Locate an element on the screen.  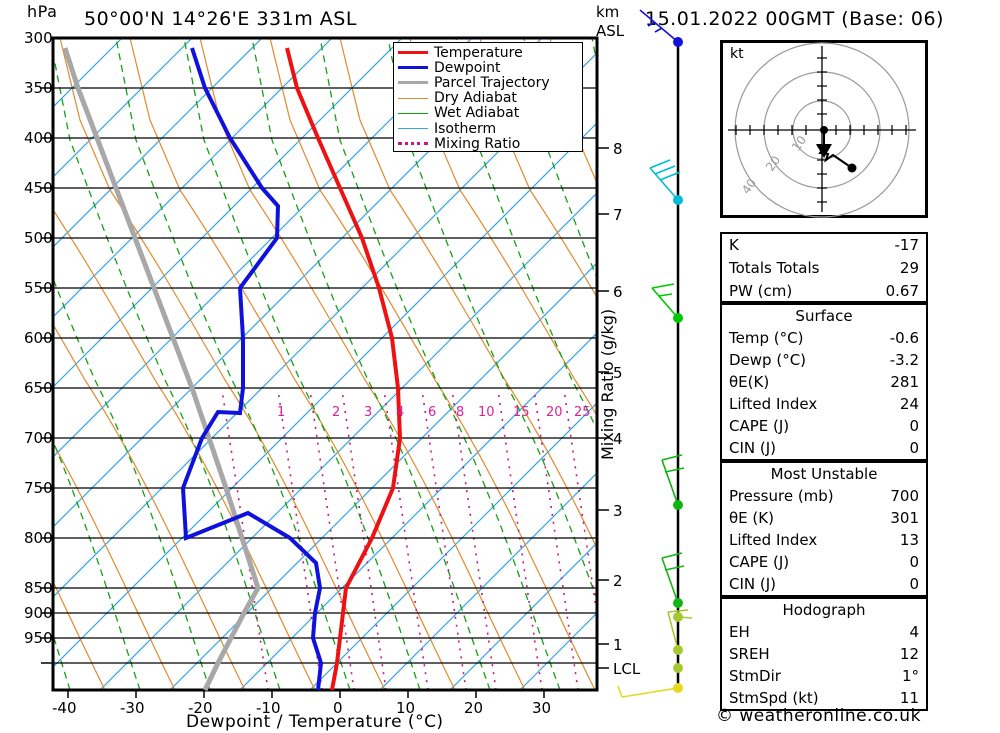
table-row: EH 4 is located at coordinates (824, 632).